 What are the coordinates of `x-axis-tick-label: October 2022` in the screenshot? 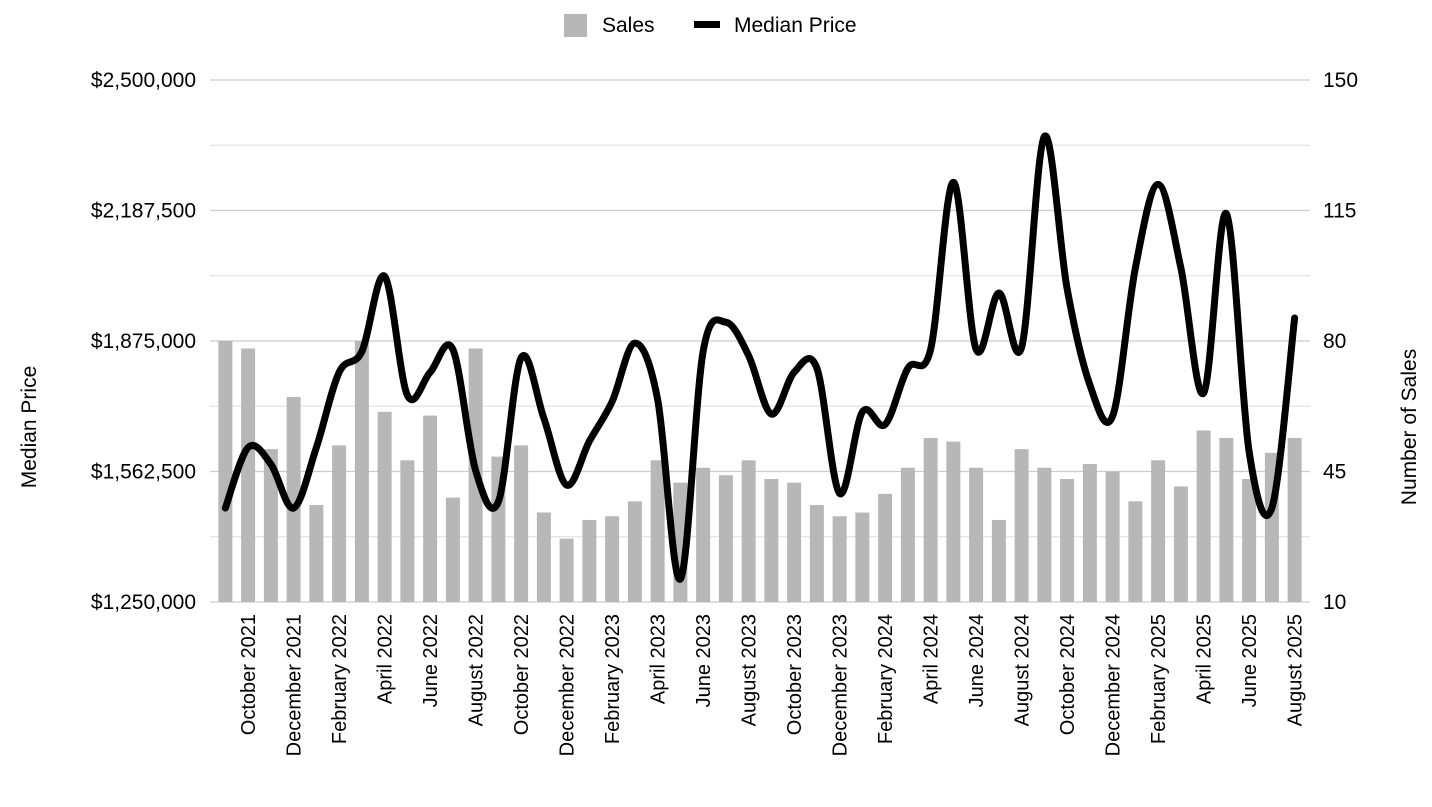 It's located at (522, 674).